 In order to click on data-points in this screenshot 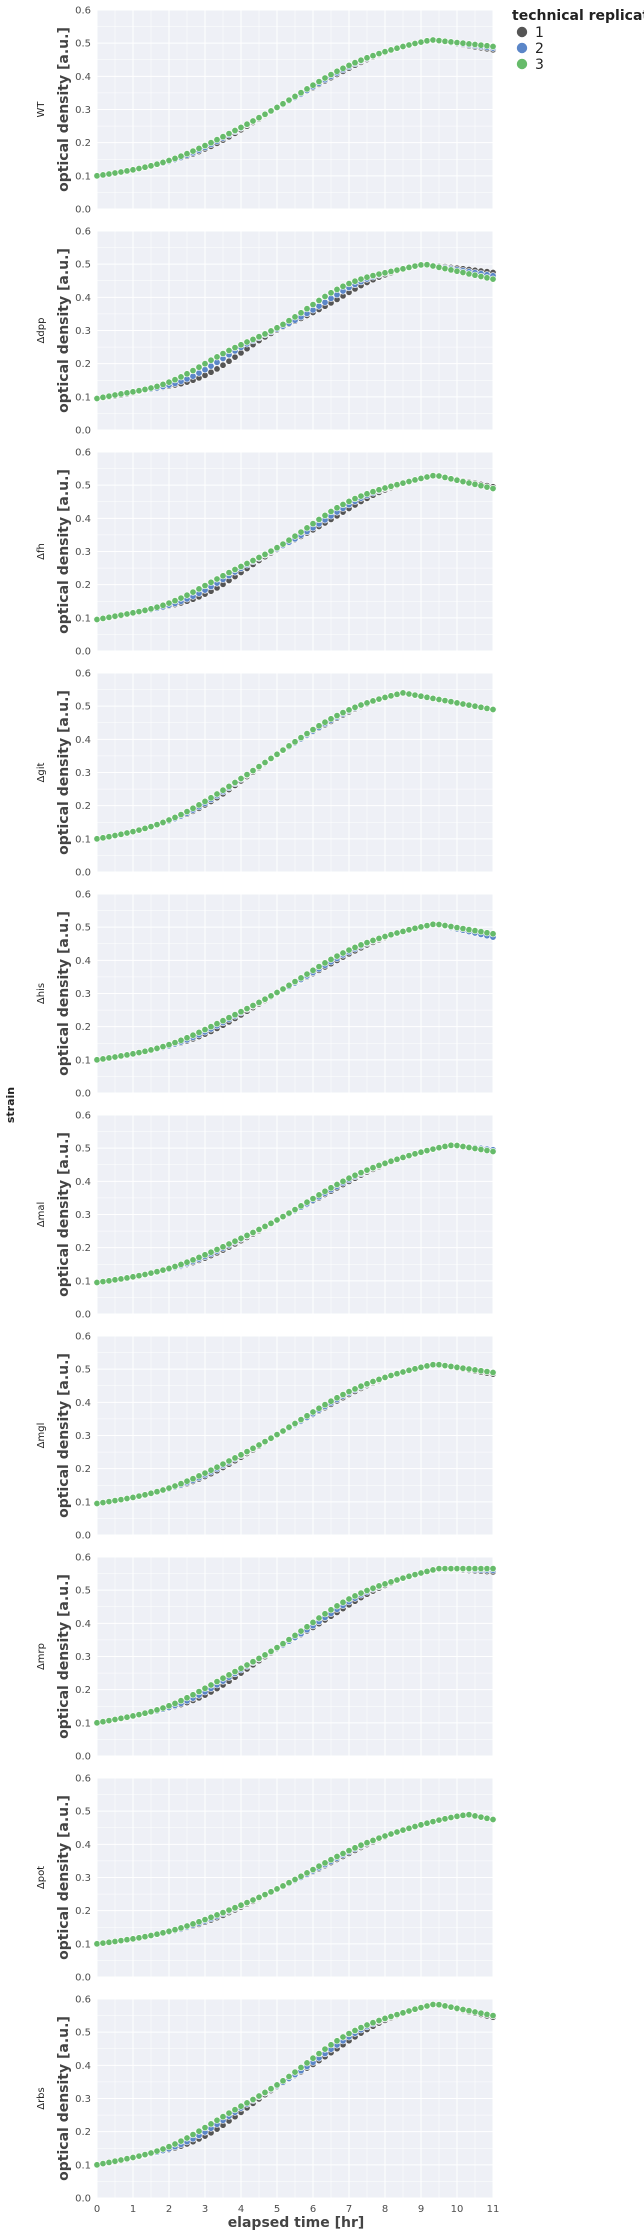, I will do `click(295, 1646)`.